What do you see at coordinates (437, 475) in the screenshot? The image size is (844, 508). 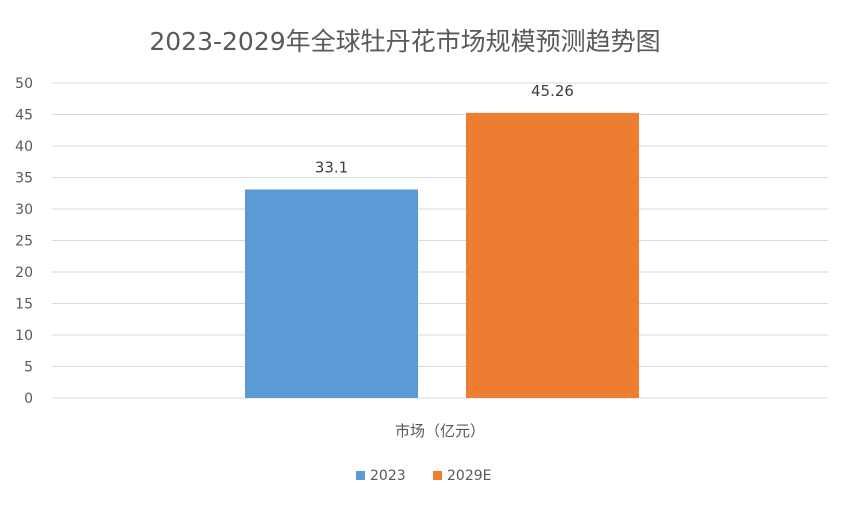 I see `legend-swatch-2029e` at bounding box center [437, 475].